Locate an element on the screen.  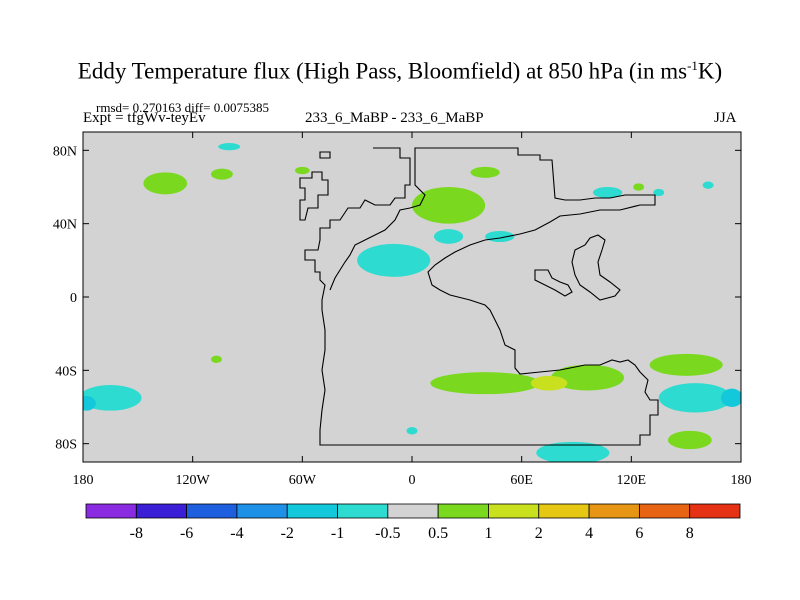
x-tick-label-3: 0 is located at coordinates (412, 480).